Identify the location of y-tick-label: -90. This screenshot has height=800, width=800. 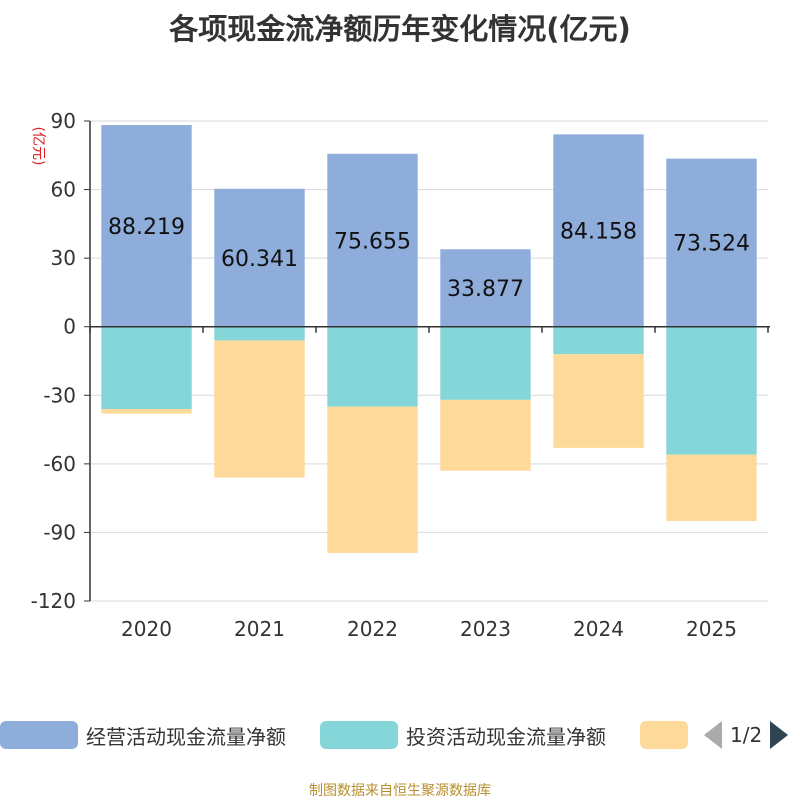
(59, 532).